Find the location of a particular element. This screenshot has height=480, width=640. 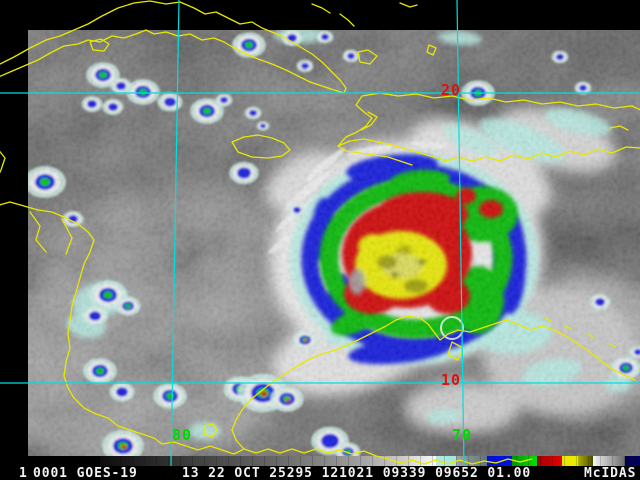

coast-hispaniola-north is located at coordinates (500, 101).